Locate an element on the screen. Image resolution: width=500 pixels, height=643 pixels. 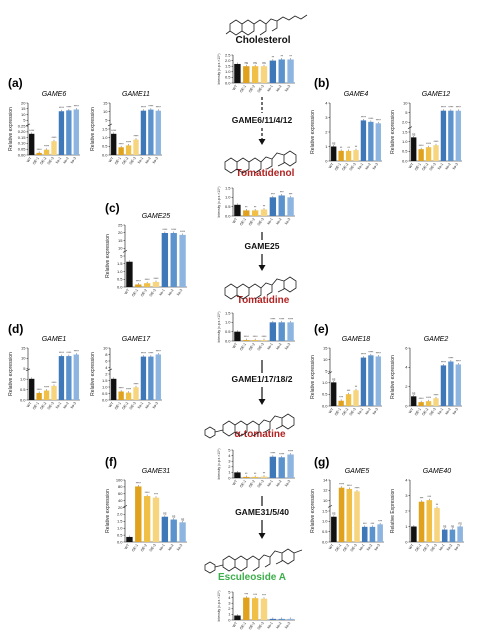
y-tick-label: 6 is located at coordinates (106, 360).